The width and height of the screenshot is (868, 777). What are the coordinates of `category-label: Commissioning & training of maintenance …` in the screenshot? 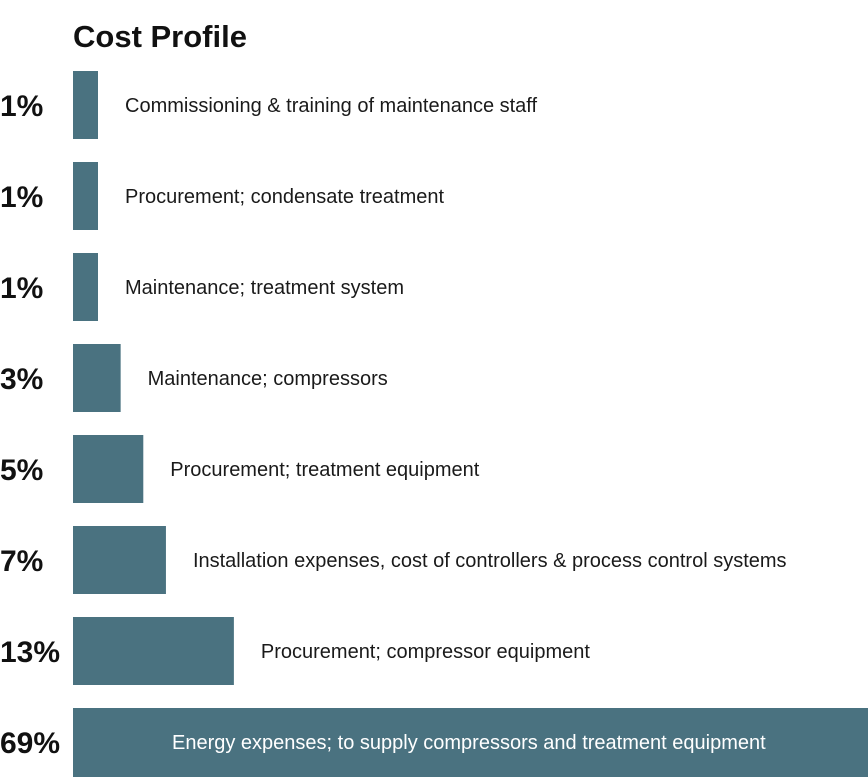 It's located at (331, 106).